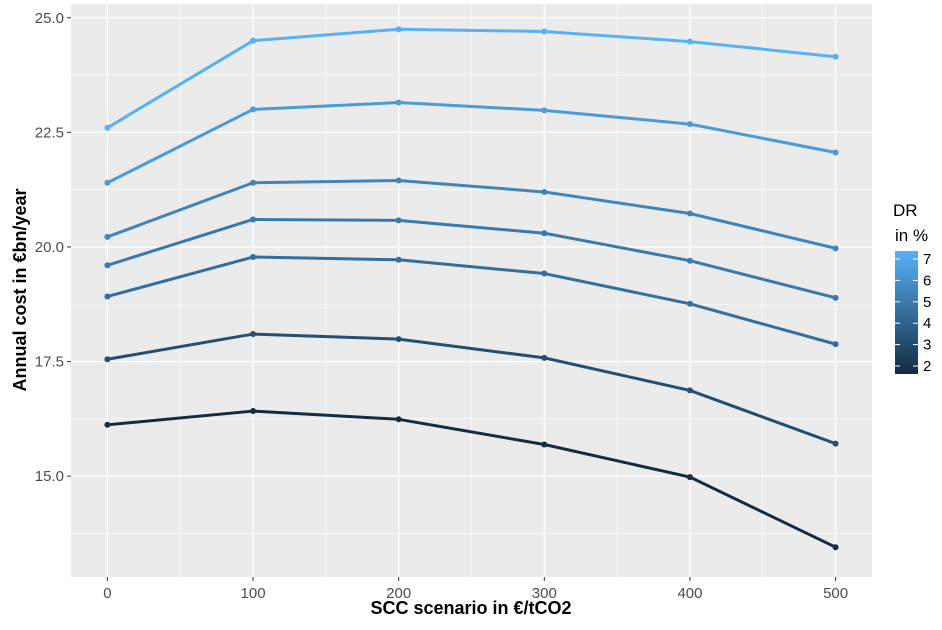  What do you see at coordinates (544, 593) in the screenshot?
I see `x-tick-label: 300` at bounding box center [544, 593].